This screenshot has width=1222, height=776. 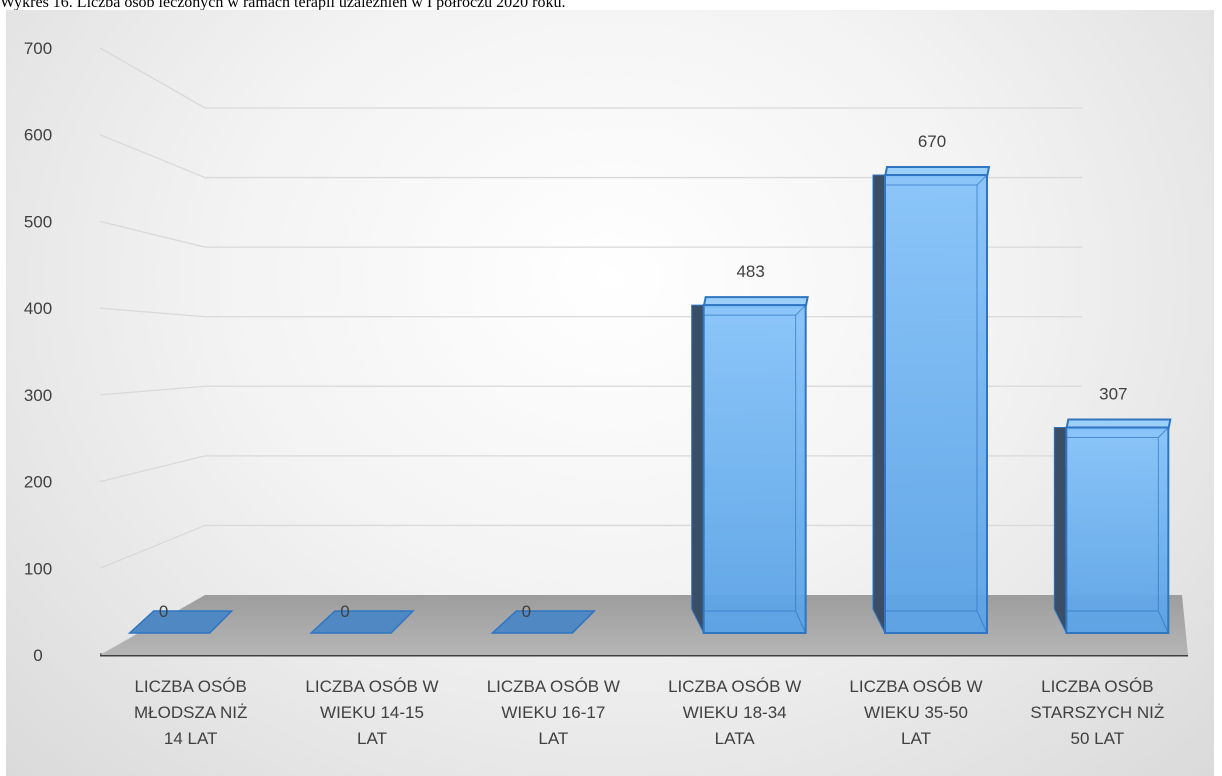 What do you see at coordinates (1113, 393) in the screenshot?
I see `data-label: 307` at bounding box center [1113, 393].